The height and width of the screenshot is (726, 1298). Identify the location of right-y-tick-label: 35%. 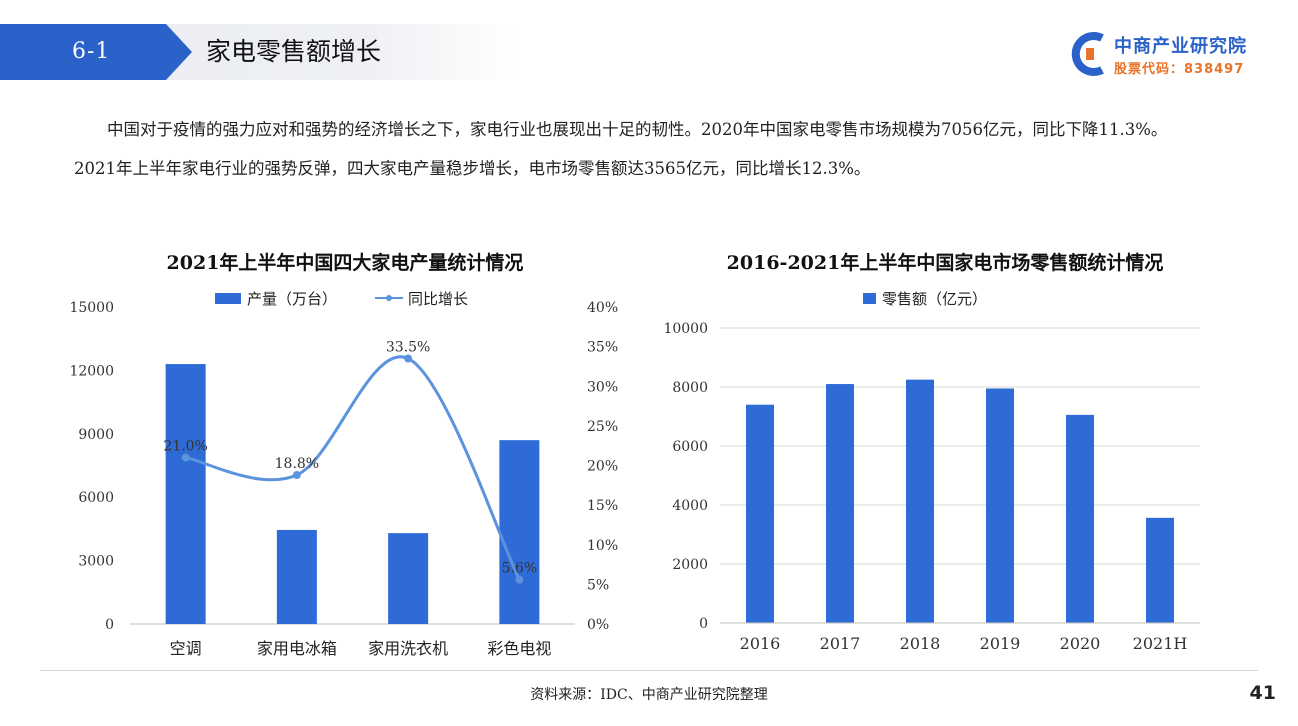
(602, 348).